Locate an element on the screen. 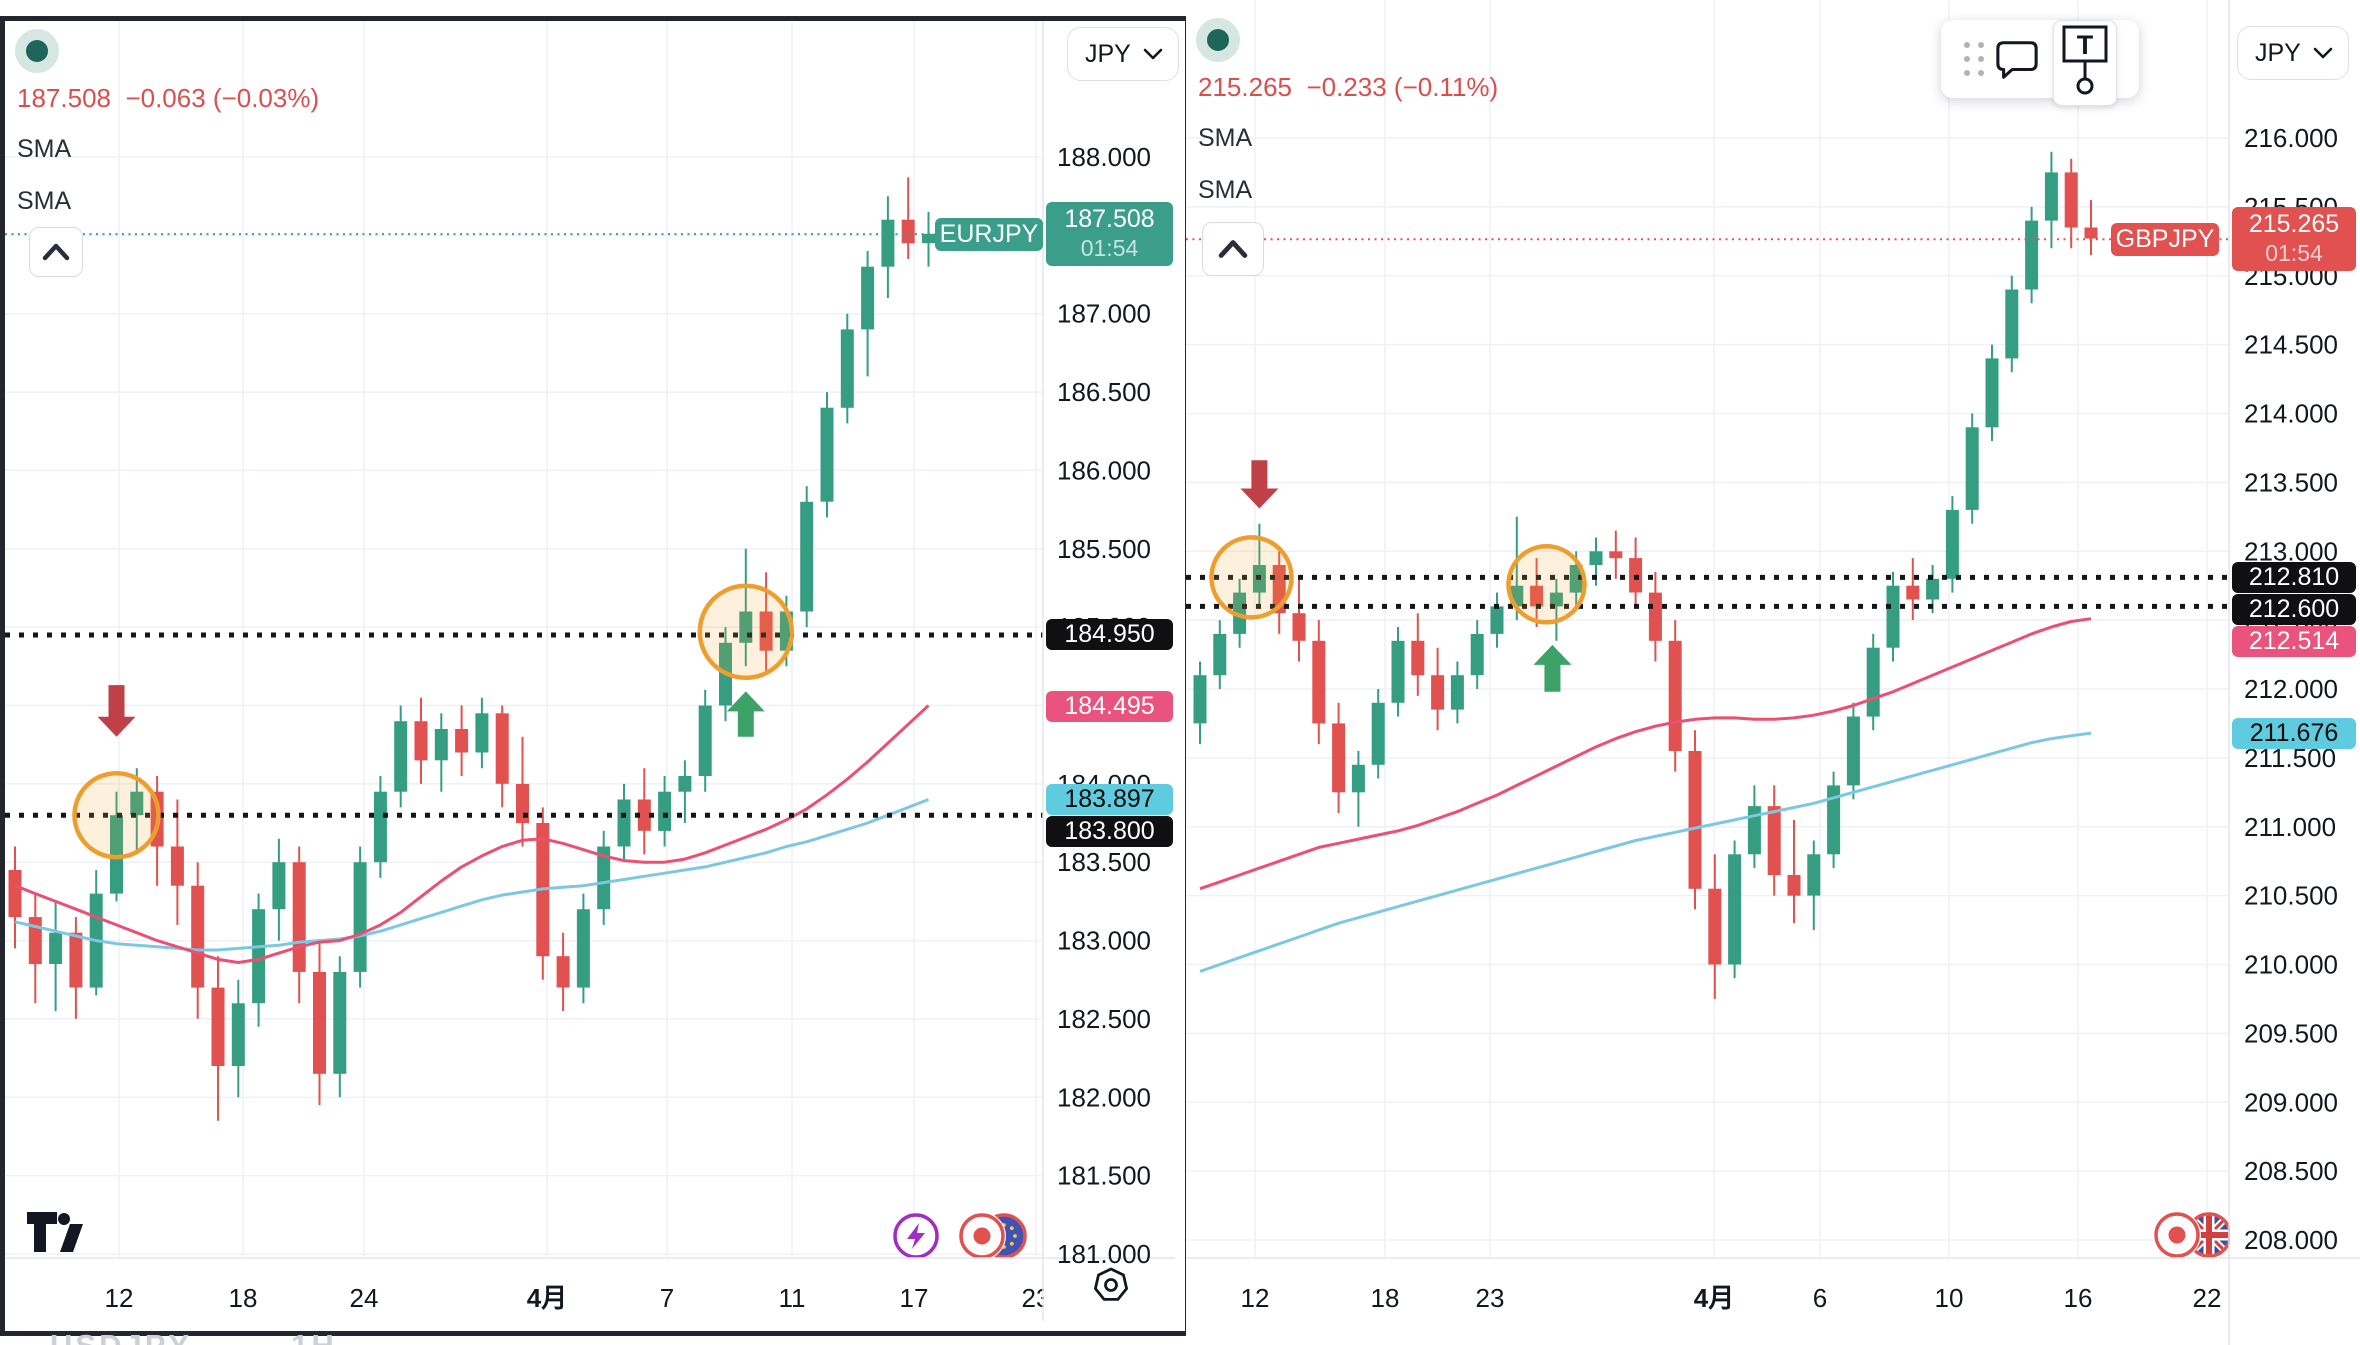  ghost-interval-label: 1H is located at coordinates (314, 1336).